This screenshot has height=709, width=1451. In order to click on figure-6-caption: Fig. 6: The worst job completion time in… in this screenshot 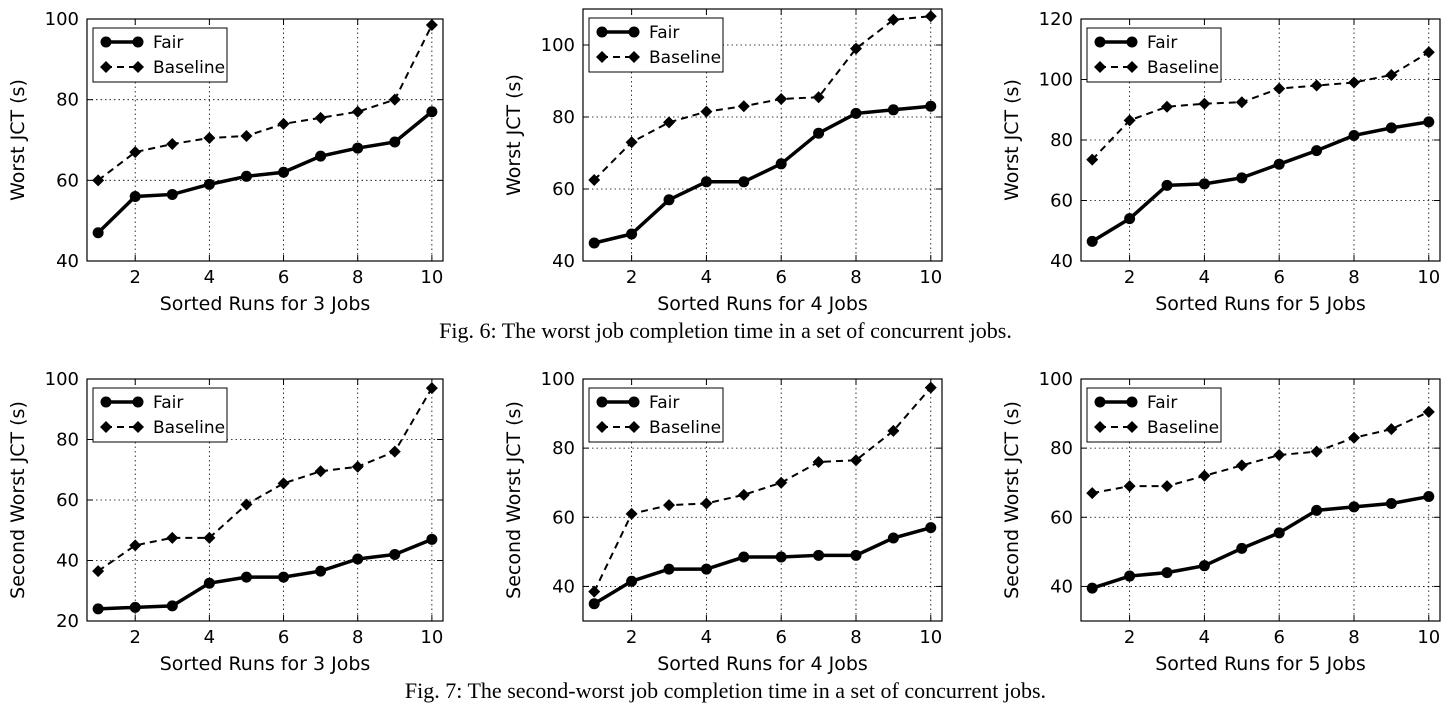, I will do `click(725, 331)`.